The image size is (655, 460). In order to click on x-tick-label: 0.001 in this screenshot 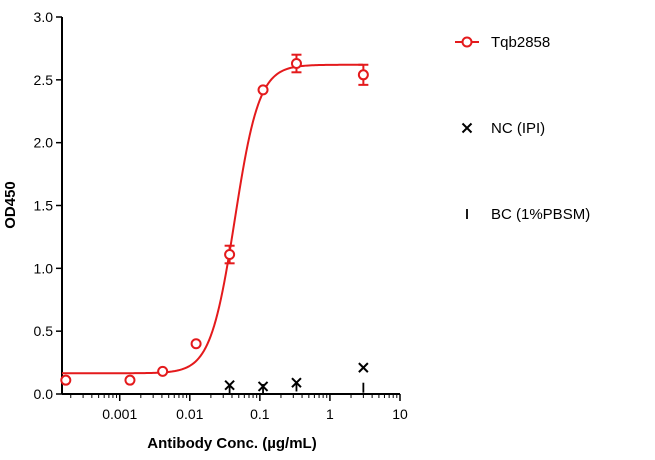, I will do `click(119, 414)`.